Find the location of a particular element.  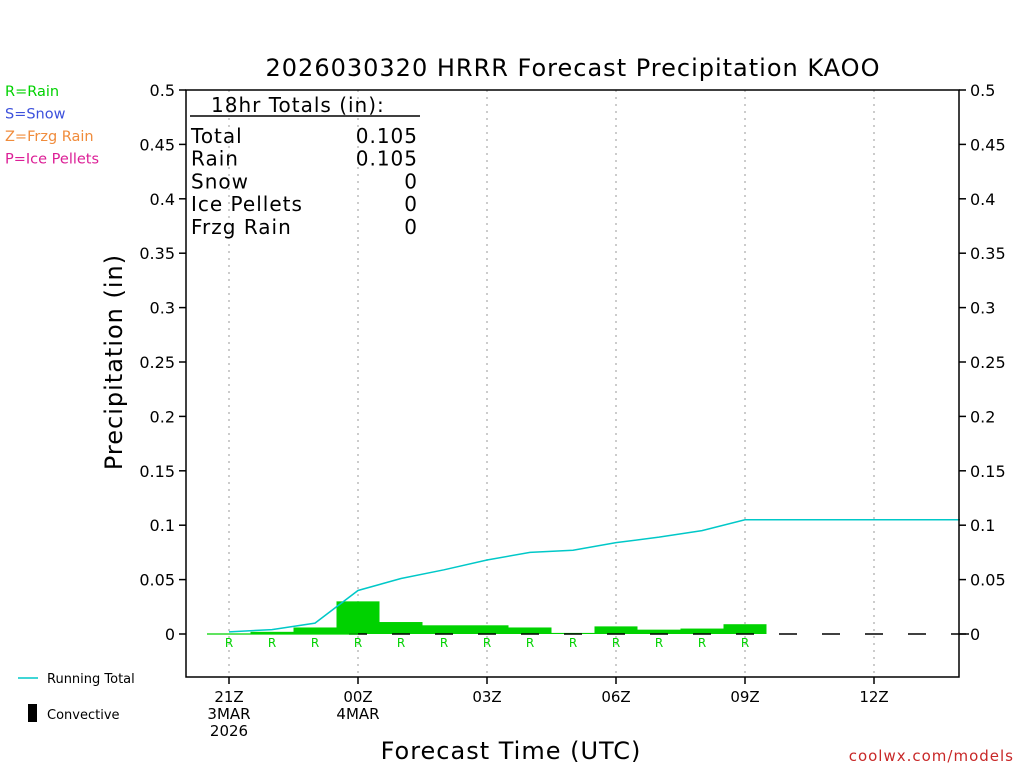

credit-text: coolwx.com/models is located at coordinates (931, 756).